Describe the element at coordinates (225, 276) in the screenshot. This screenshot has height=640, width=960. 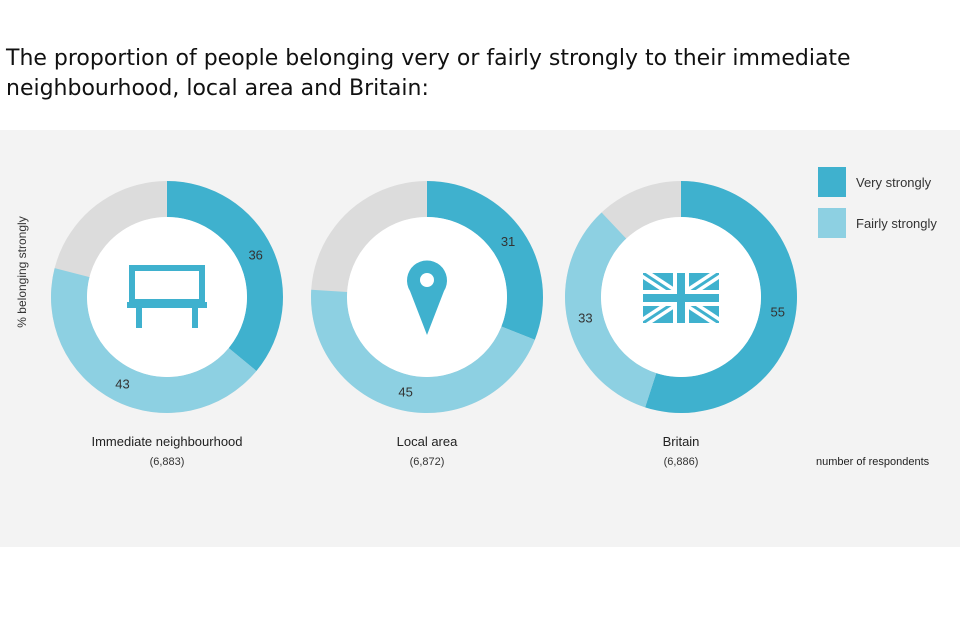
I see `donut-slice-very-strongly-neighbourhood` at that location.